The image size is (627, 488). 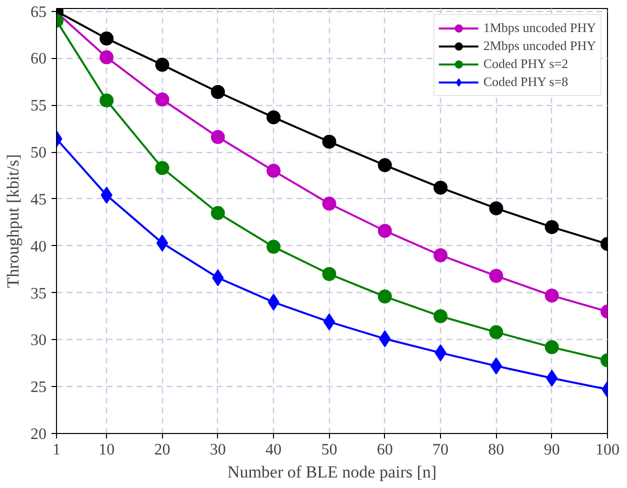 What do you see at coordinates (38, 341) in the screenshot?
I see `y-tick-label: 30` at bounding box center [38, 341].